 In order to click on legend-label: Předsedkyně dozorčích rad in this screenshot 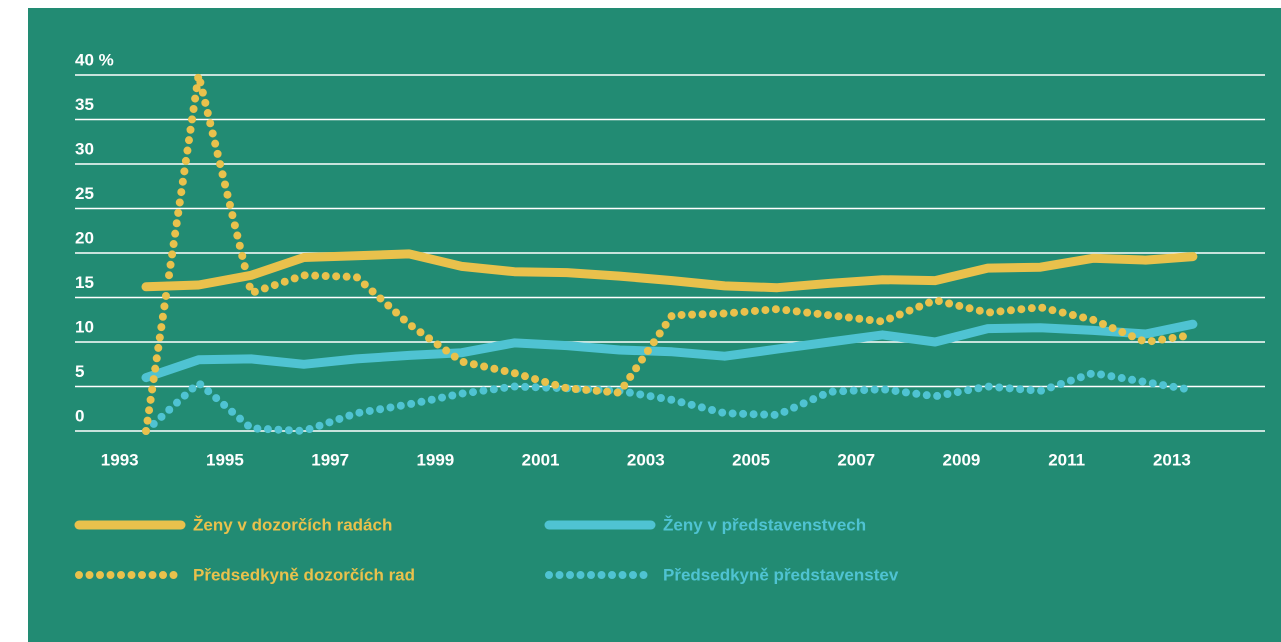, I will do `click(304, 574)`.